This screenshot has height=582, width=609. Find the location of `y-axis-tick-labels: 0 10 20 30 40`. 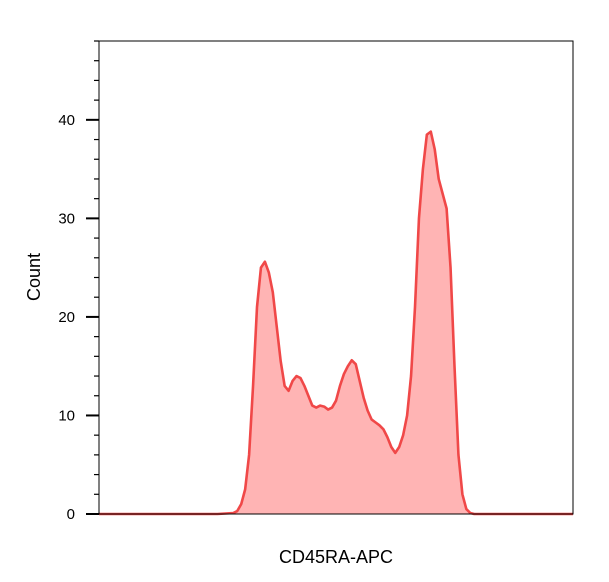

y-axis-tick-labels: 0 10 20 30 40 is located at coordinates (66, 317).